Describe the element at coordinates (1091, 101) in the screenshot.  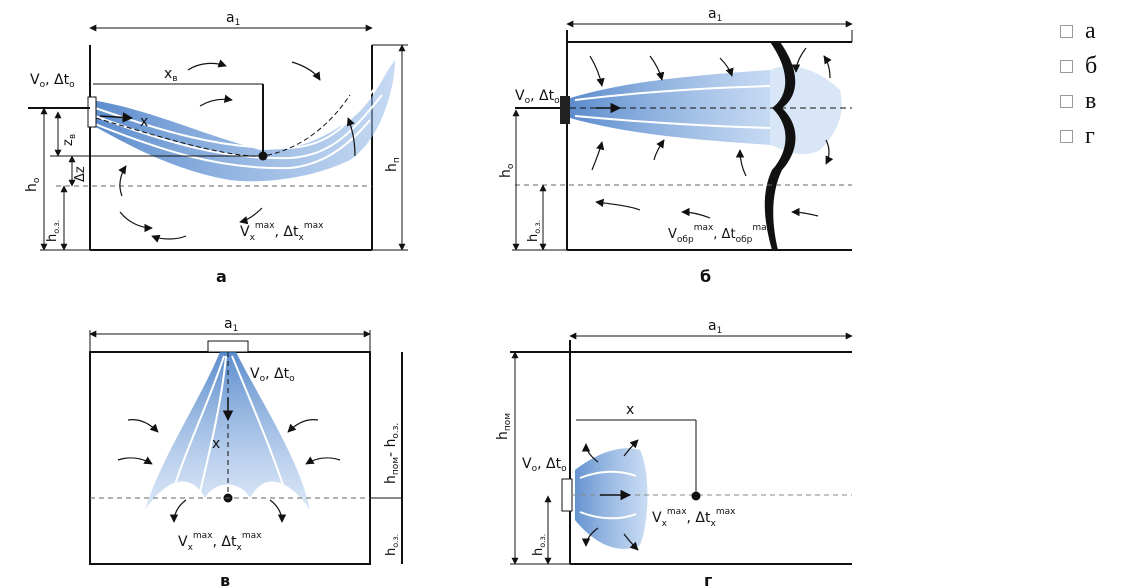
I see `option-label: в` at that location.